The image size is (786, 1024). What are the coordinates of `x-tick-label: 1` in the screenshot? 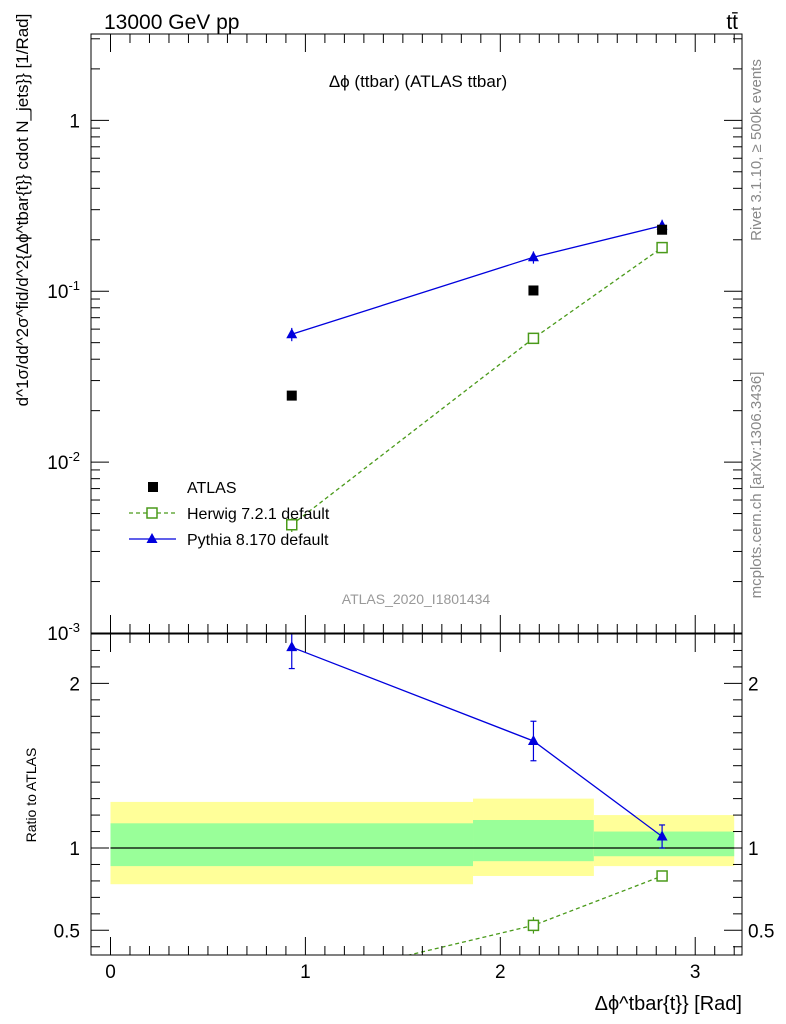 It's located at (305, 972).